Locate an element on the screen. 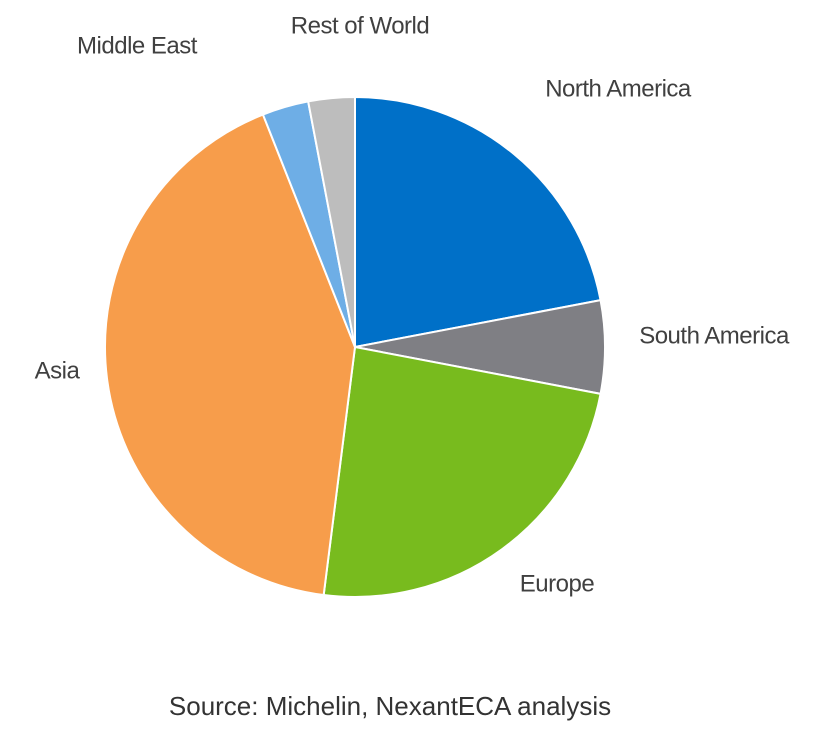 The height and width of the screenshot is (754, 837). slice-label: North America is located at coordinates (618, 88).